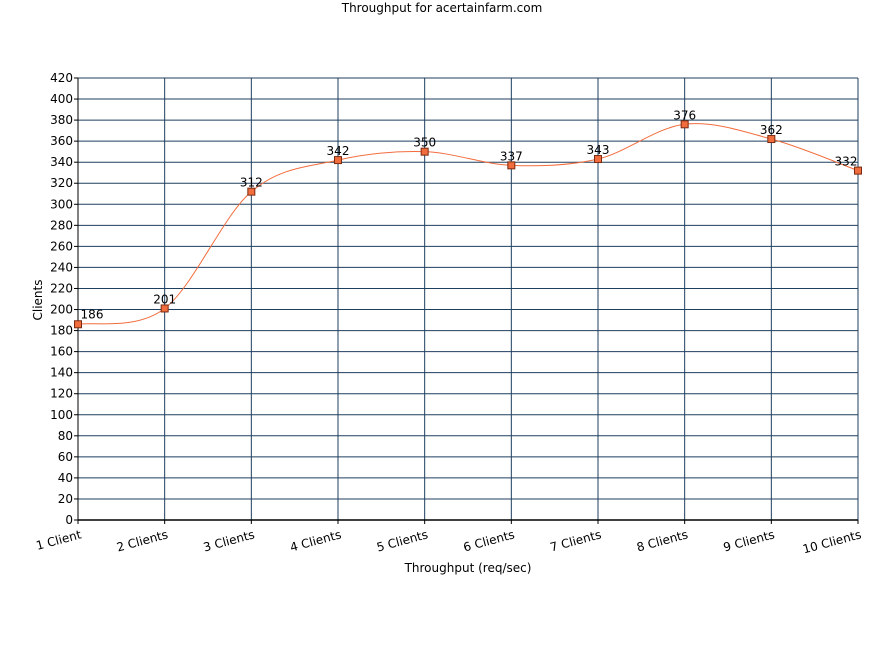  Describe the element at coordinates (61, 394) in the screenshot. I see `y-tick-label: 120` at that location.